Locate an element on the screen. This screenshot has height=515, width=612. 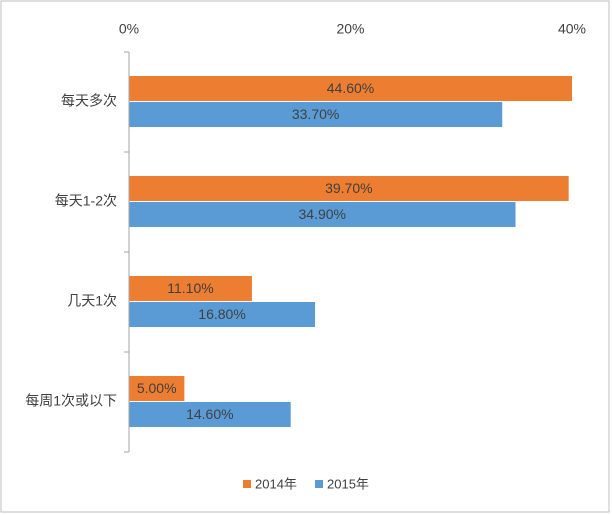
data-label: 33.70% is located at coordinates (315, 114).